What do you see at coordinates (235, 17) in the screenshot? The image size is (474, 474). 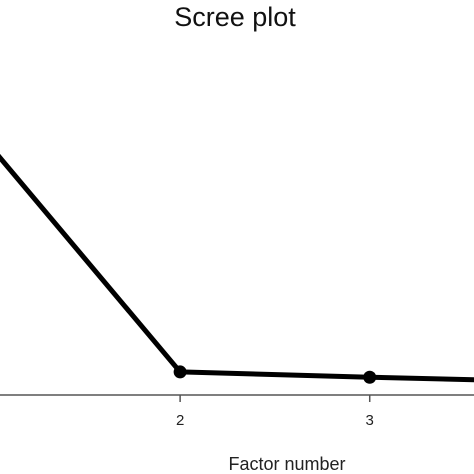 I see `chart-title: Scree plot` at bounding box center [235, 17].